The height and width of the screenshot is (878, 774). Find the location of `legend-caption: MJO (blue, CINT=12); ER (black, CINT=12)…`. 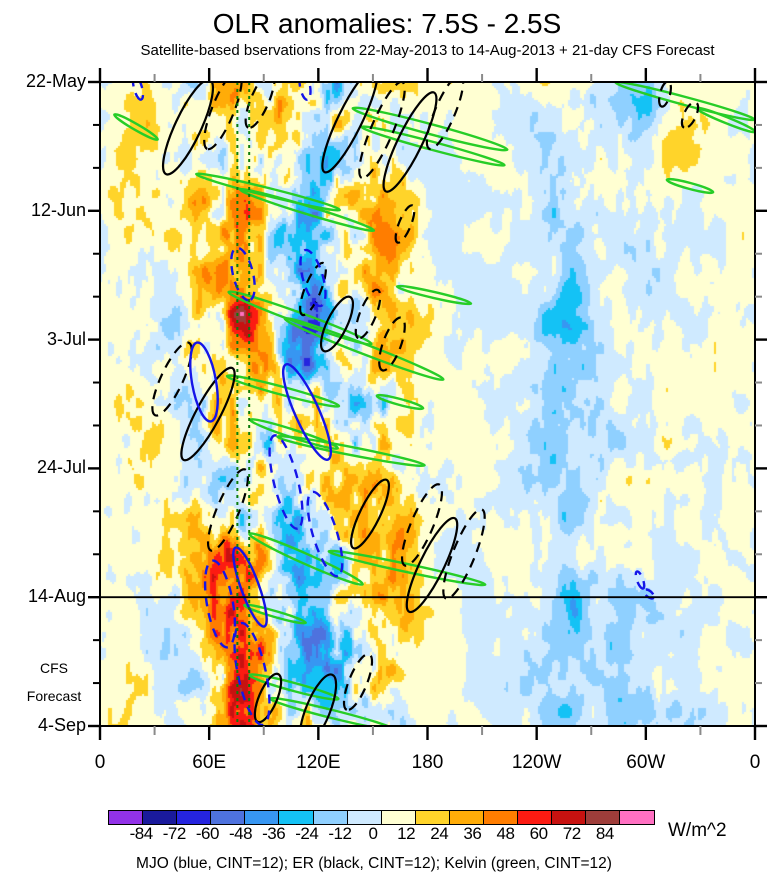

legend-caption: MJO (blue, CINT=12); ER (black, CINT=12)… is located at coordinates (374, 863).